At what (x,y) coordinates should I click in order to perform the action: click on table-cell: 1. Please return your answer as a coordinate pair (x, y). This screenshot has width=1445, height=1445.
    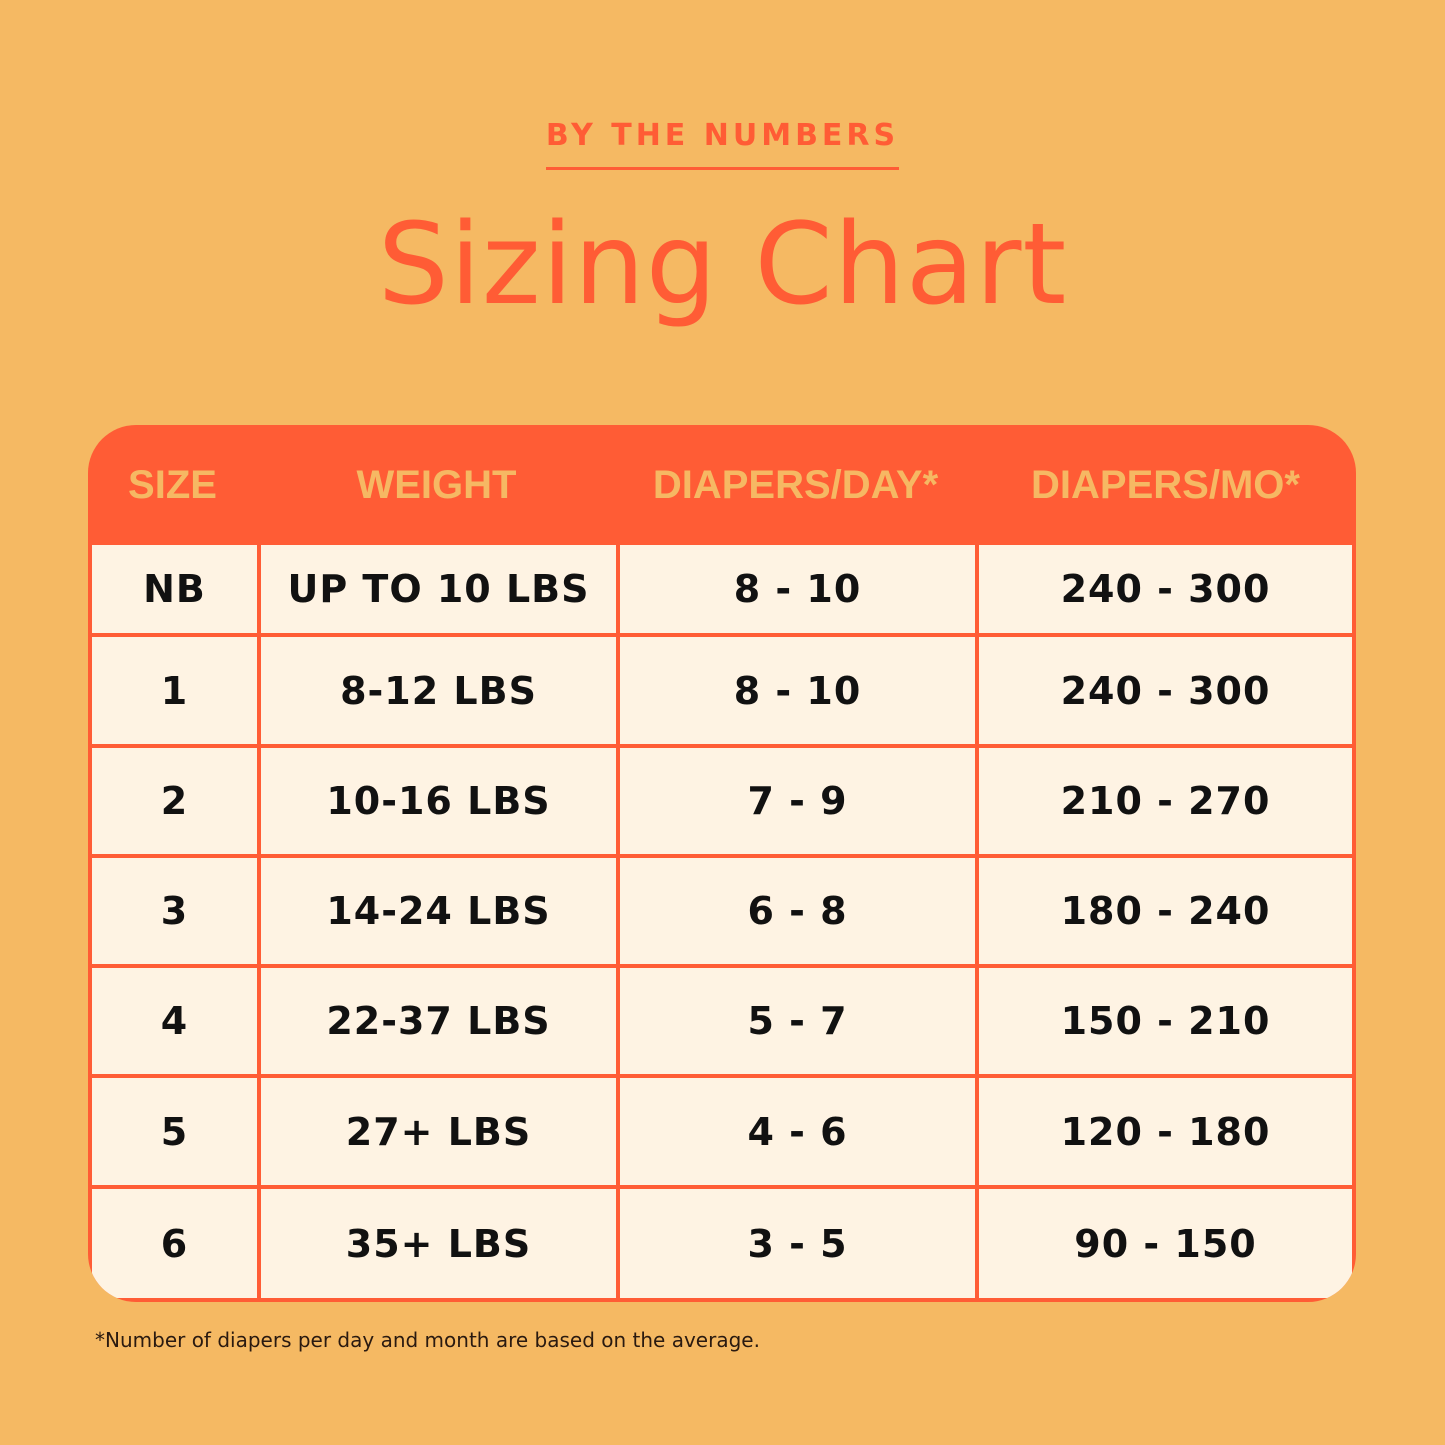
    Looking at the image, I should click on (174, 690).